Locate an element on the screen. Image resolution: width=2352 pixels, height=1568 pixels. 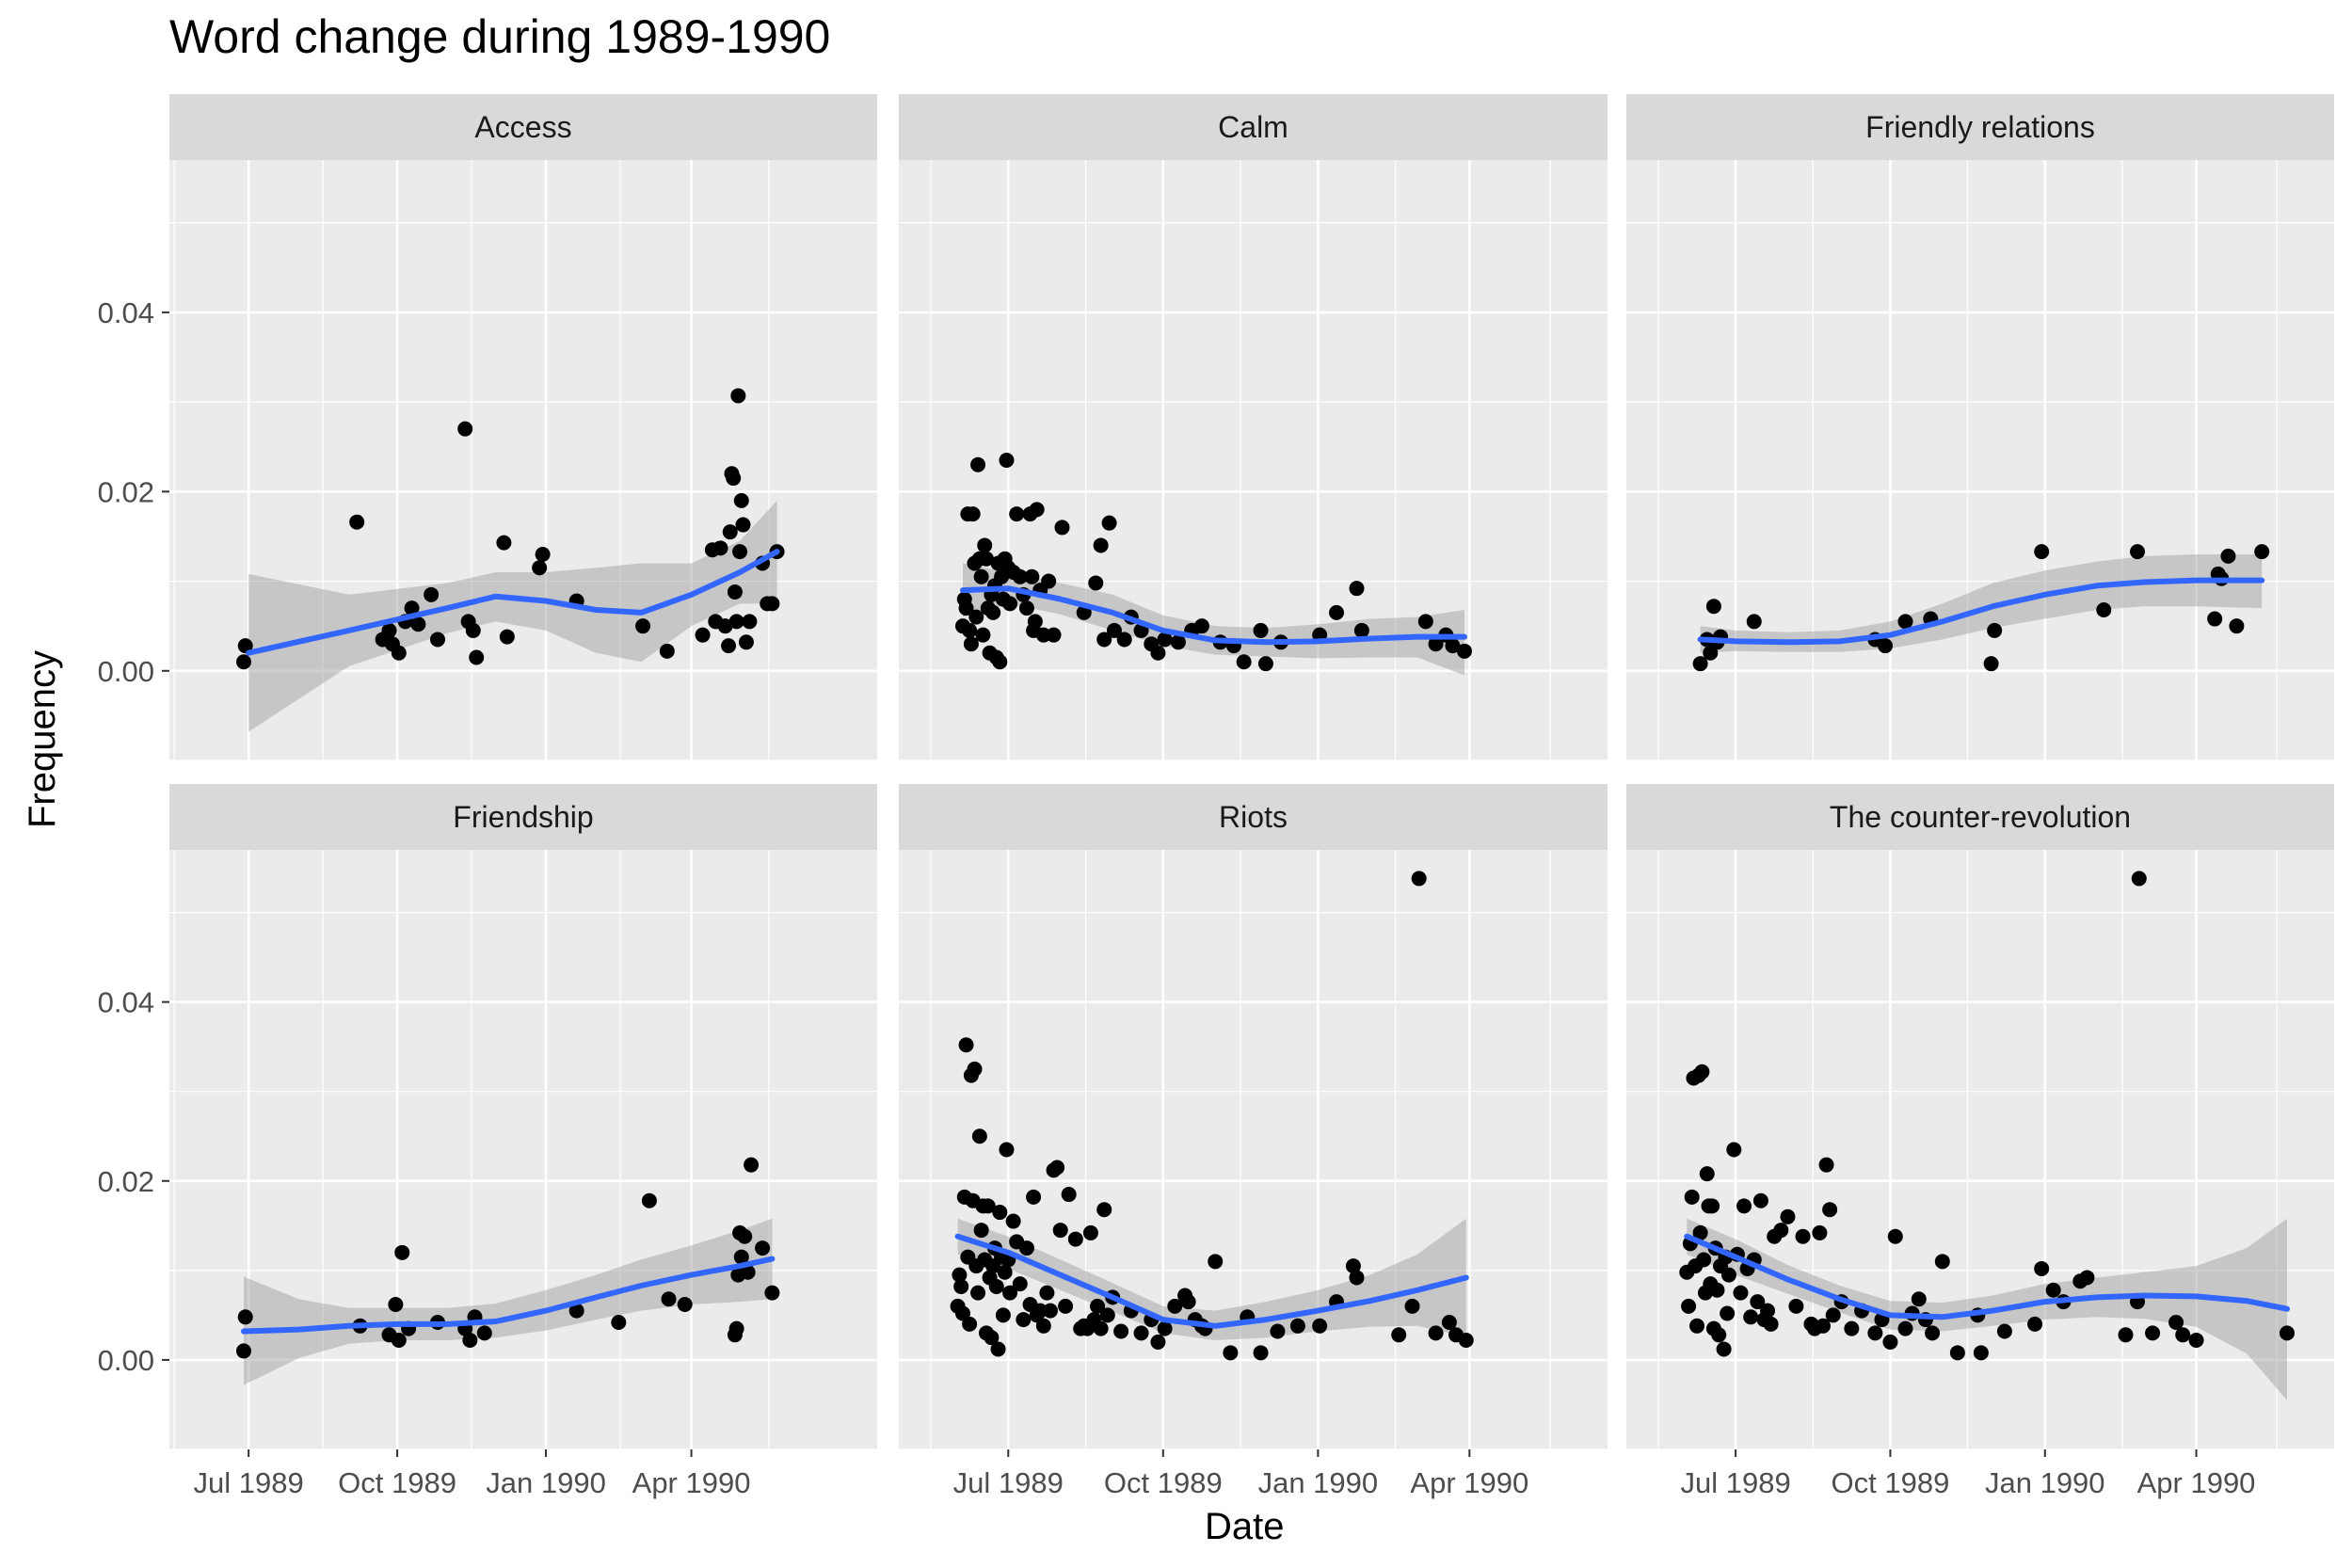
facet-strip-label: Calm is located at coordinates (1253, 127).